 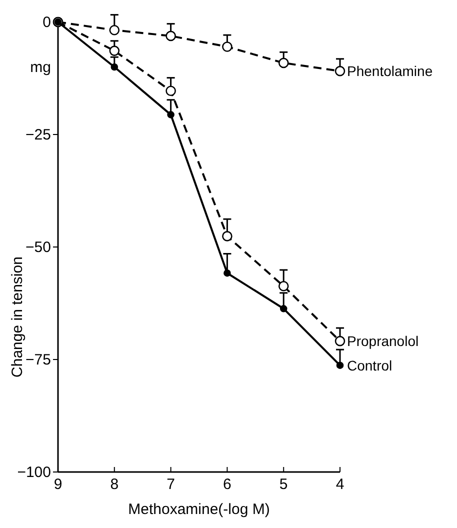 What do you see at coordinates (340, 484) in the screenshot?
I see `x-tick-label: 4` at bounding box center [340, 484].